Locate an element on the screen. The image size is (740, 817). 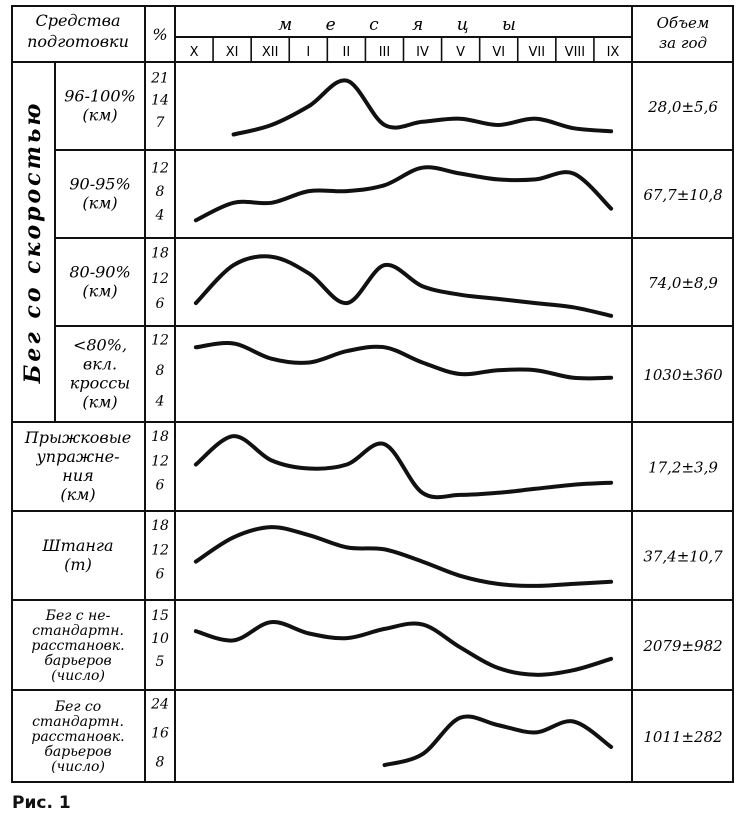
row-label-line: <80%, is located at coordinates (100, 345).